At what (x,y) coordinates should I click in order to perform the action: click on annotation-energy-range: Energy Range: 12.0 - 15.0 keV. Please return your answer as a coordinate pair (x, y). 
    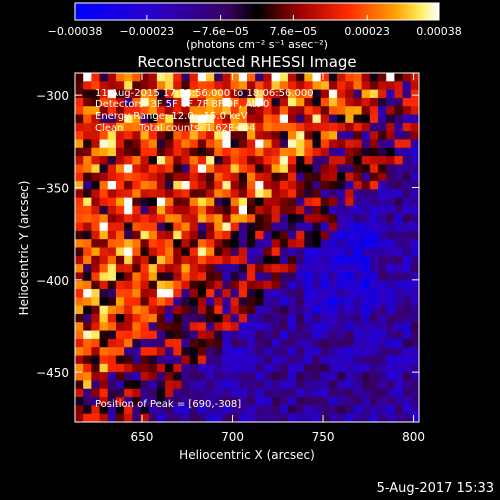
    Looking at the image, I should click on (171, 116).